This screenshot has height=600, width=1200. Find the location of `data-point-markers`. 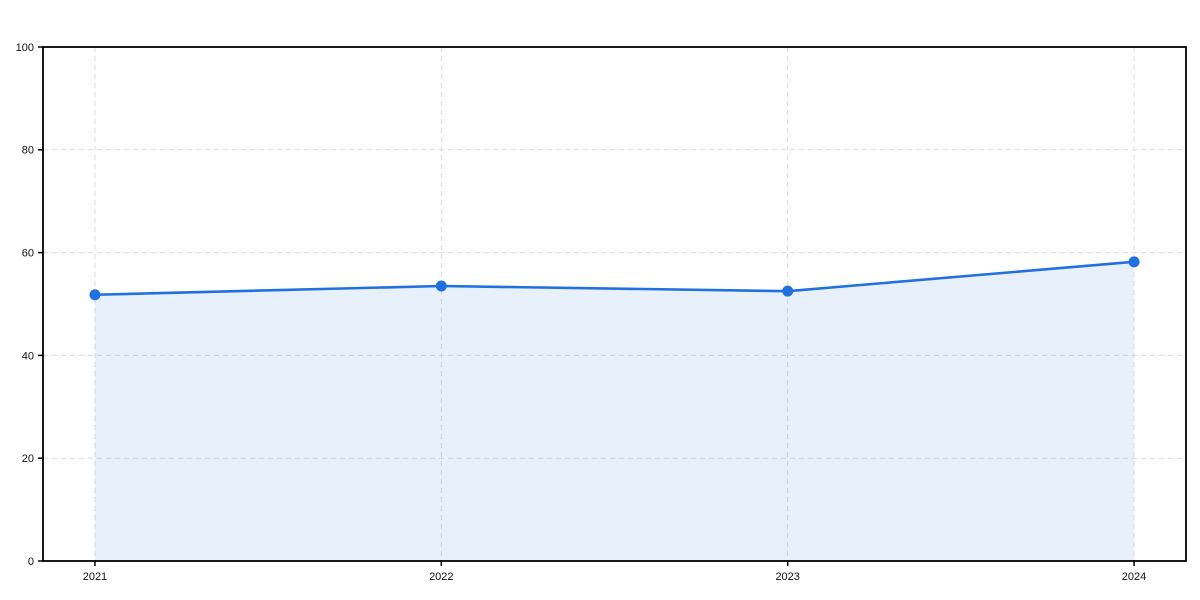

data-point-markers is located at coordinates (614, 278).